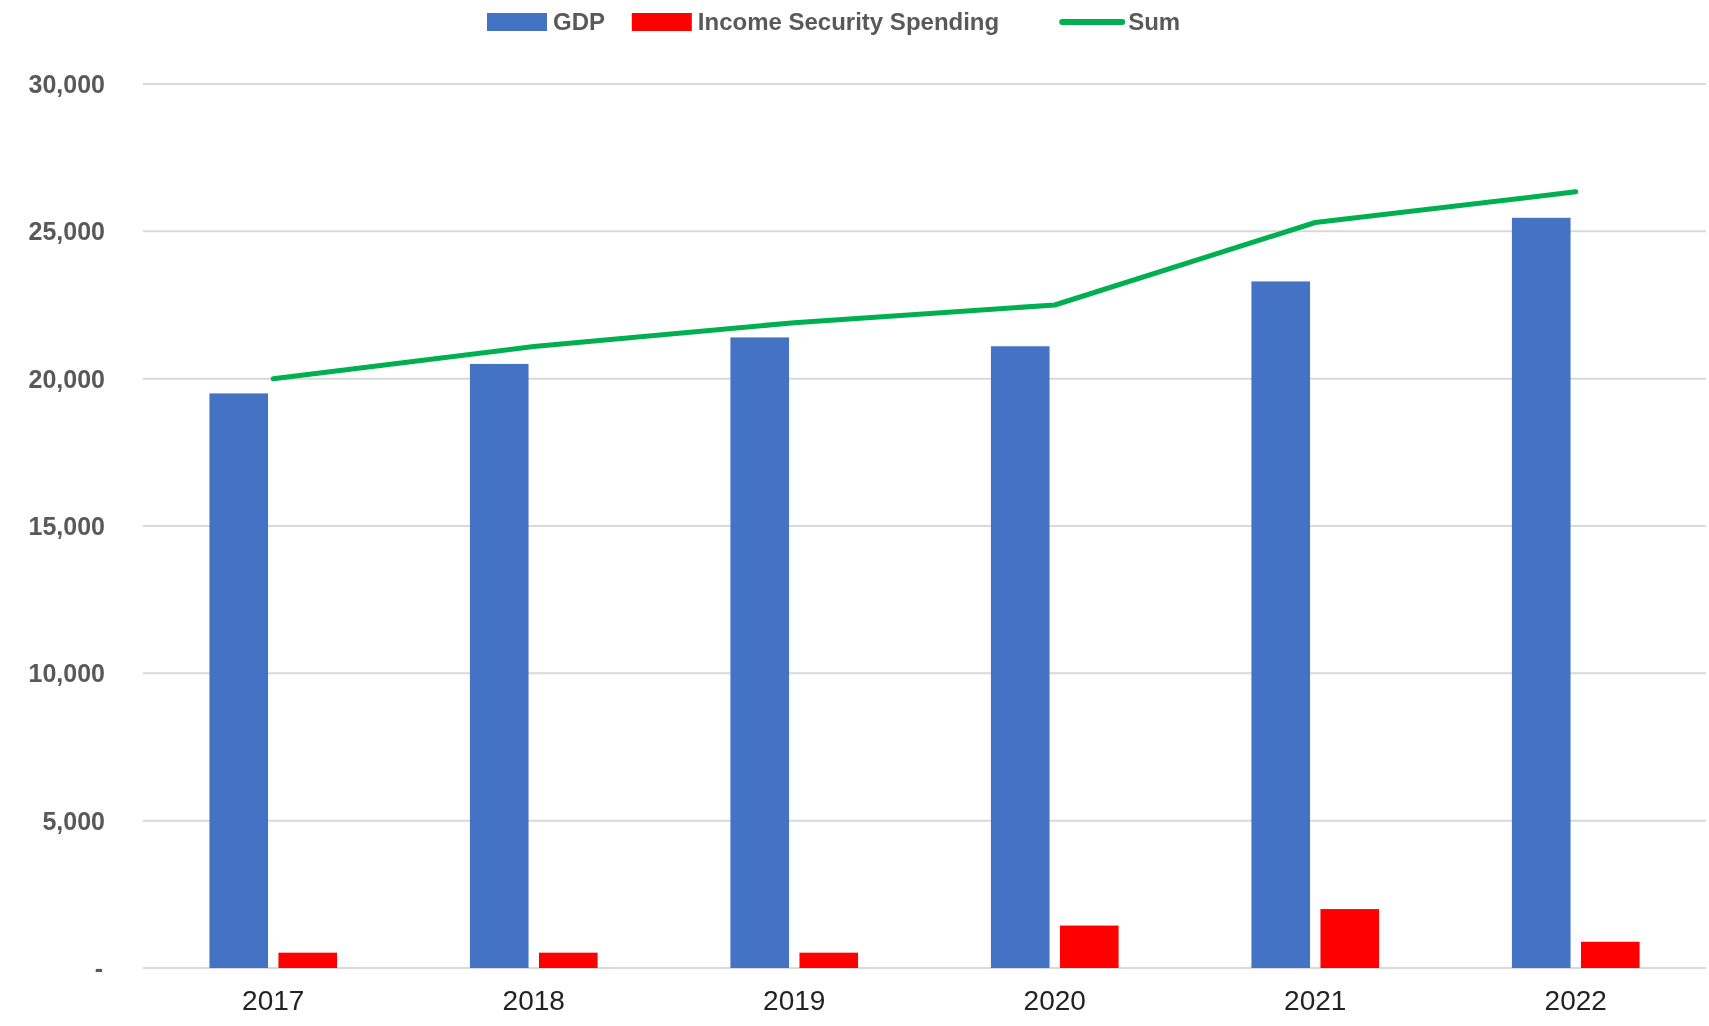 The image size is (1709, 1026). I want to click on y-tick-label: 25,000, so click(66, 231).